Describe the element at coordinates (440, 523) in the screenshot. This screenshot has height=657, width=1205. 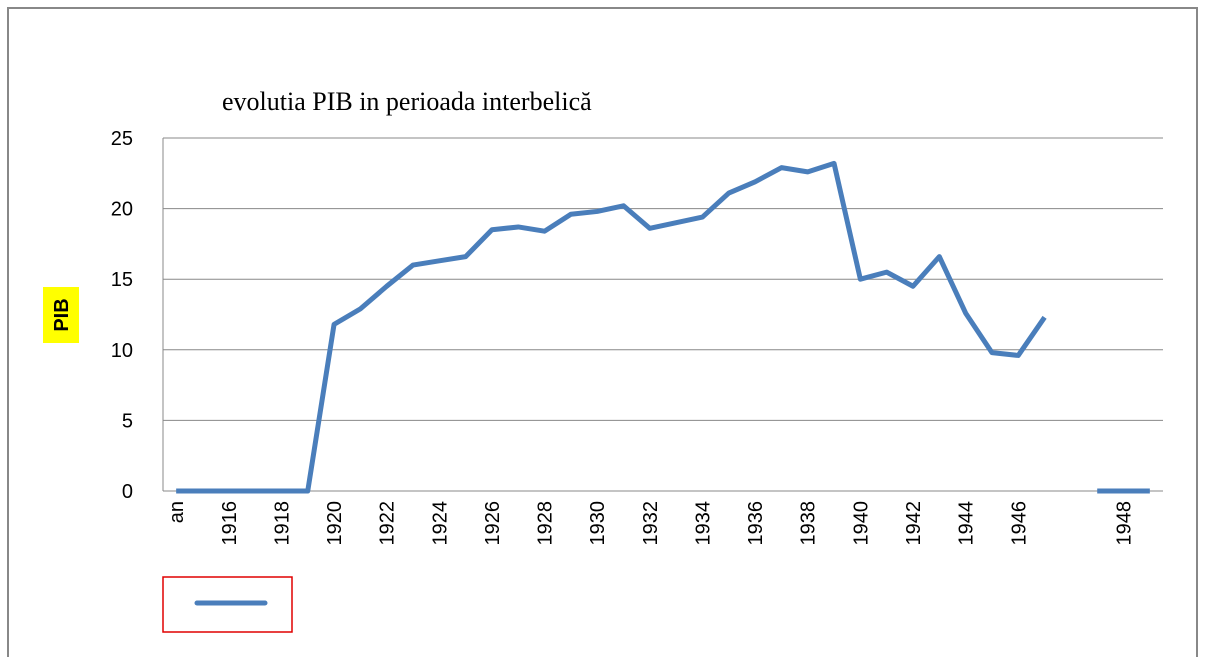
I see `x-tick-label: 1924` at that location.